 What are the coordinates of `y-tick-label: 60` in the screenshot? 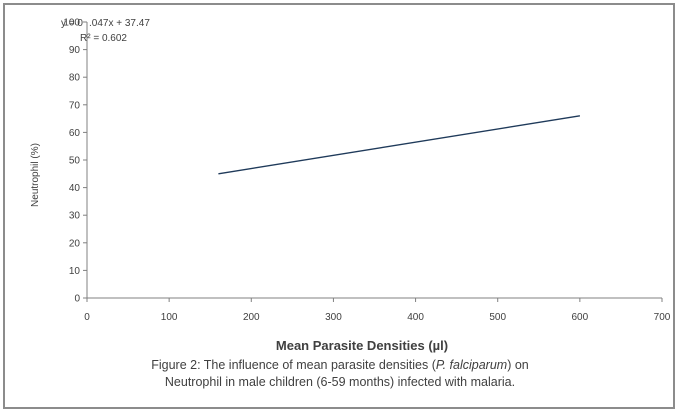 It's located at (75, 133).